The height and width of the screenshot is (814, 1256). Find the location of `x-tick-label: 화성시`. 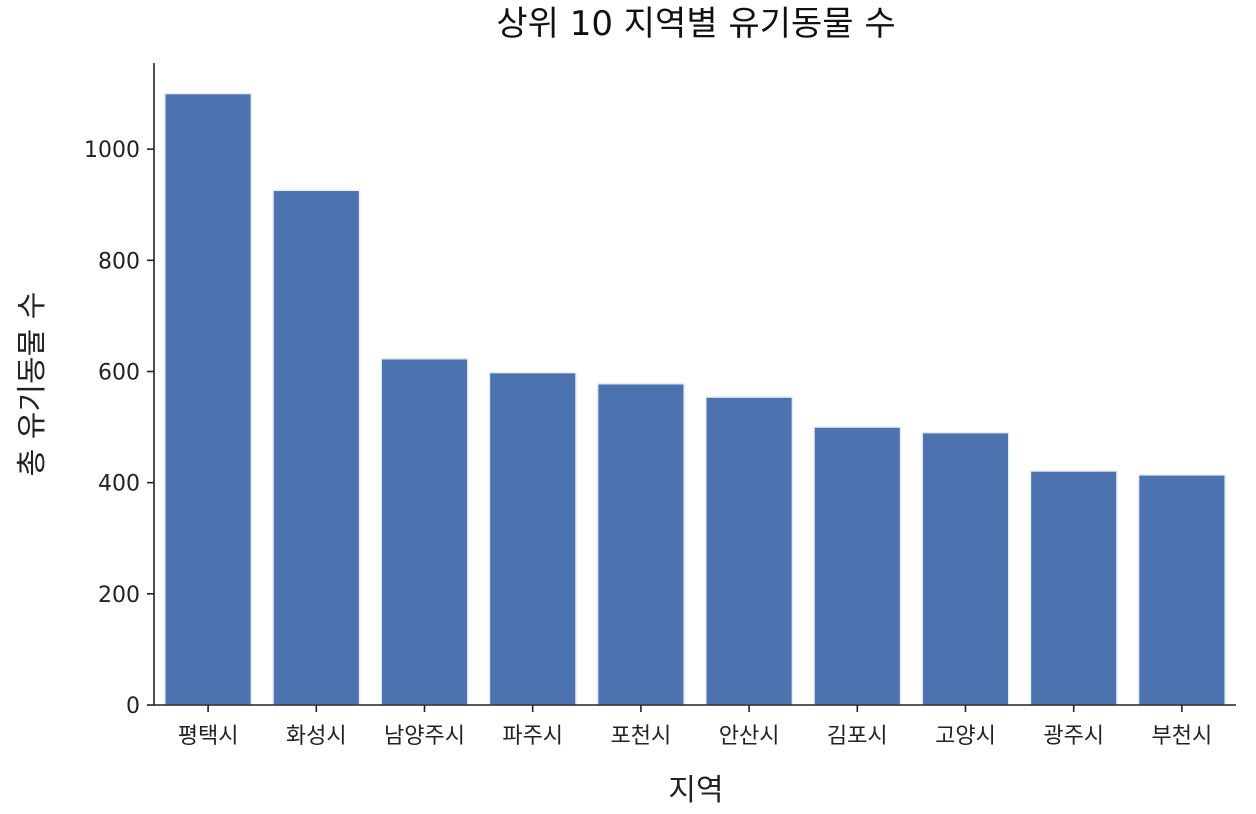

x-tick-label: 화성시 is located at coordinates (316, 736).